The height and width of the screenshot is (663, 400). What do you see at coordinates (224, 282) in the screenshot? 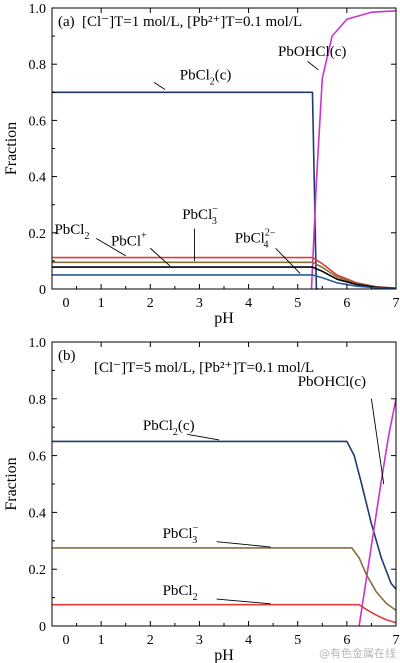
I see `series-line-pbcl4-2-` at bounding box center [224, 282].